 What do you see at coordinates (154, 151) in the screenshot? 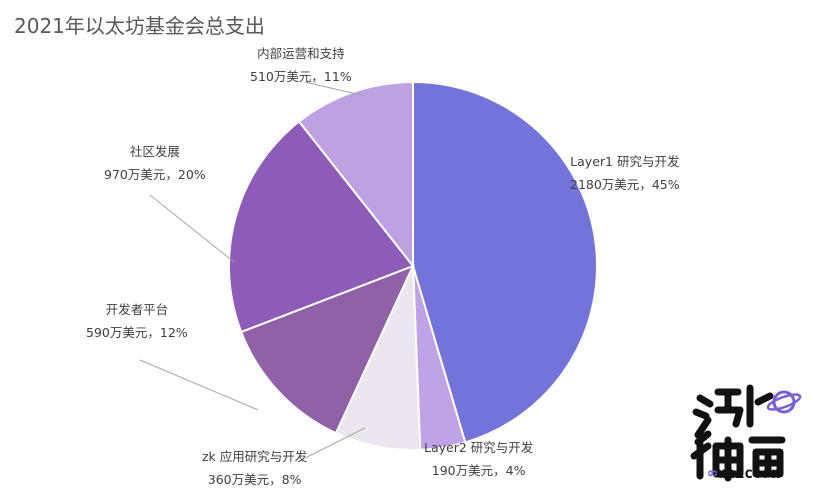
I see `label-community-name: 社区发展` at bounding box center [154, 151].